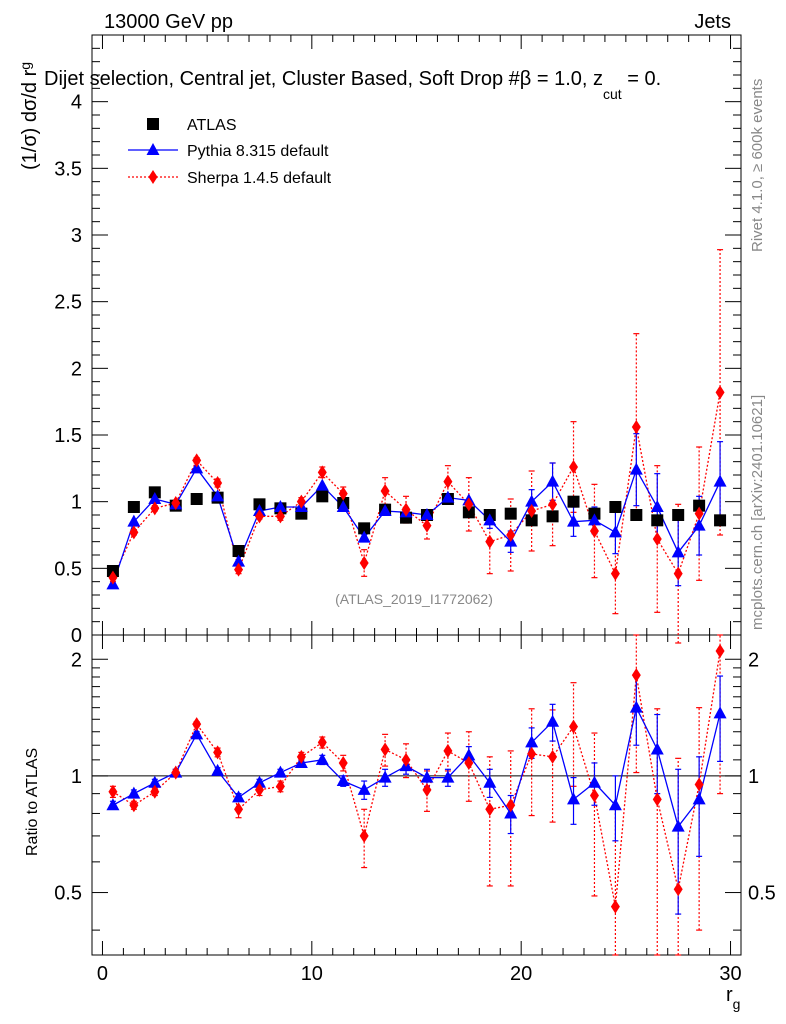  What do you see at coordinates (612, 94) in the screenshot?
I see `selection-sub: cut` at bounding box center [612, 94].